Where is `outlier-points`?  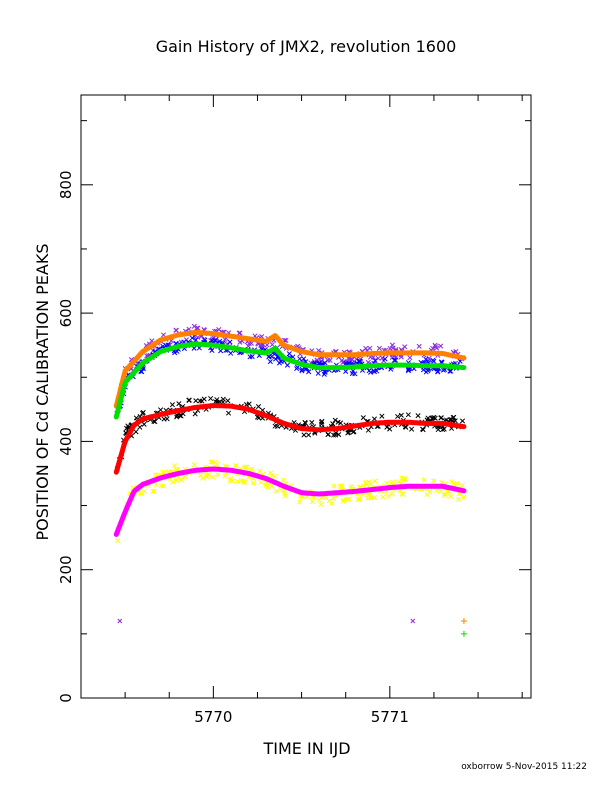
outlier-points is located at coordinates (292, 627).